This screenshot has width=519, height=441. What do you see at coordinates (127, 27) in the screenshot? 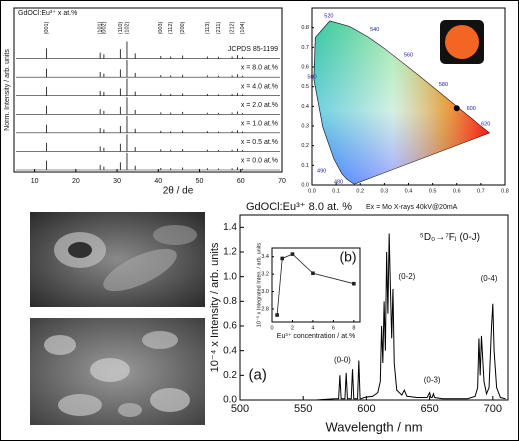
I see `hkl-label: (102)` at bounding box center [127, 27].